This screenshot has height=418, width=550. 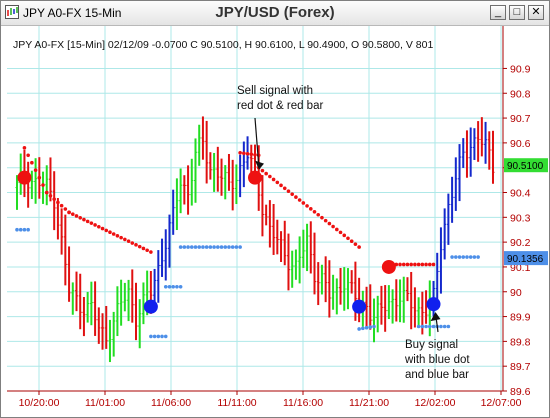 I want to click on x-tick-label: 12/07:00, so click(x=501, y=403).